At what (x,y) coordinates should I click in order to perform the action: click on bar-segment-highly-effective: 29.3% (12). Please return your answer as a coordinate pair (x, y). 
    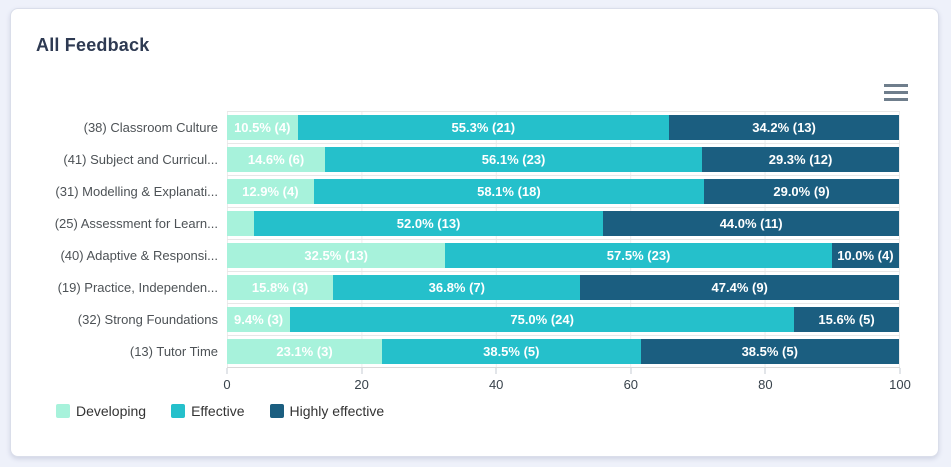
    Looking at the image, I should click on (800, 159).